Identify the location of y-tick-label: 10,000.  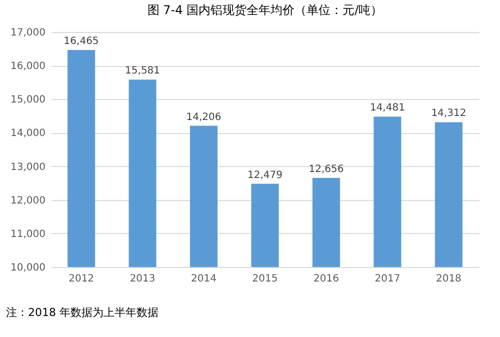
(28, 268).